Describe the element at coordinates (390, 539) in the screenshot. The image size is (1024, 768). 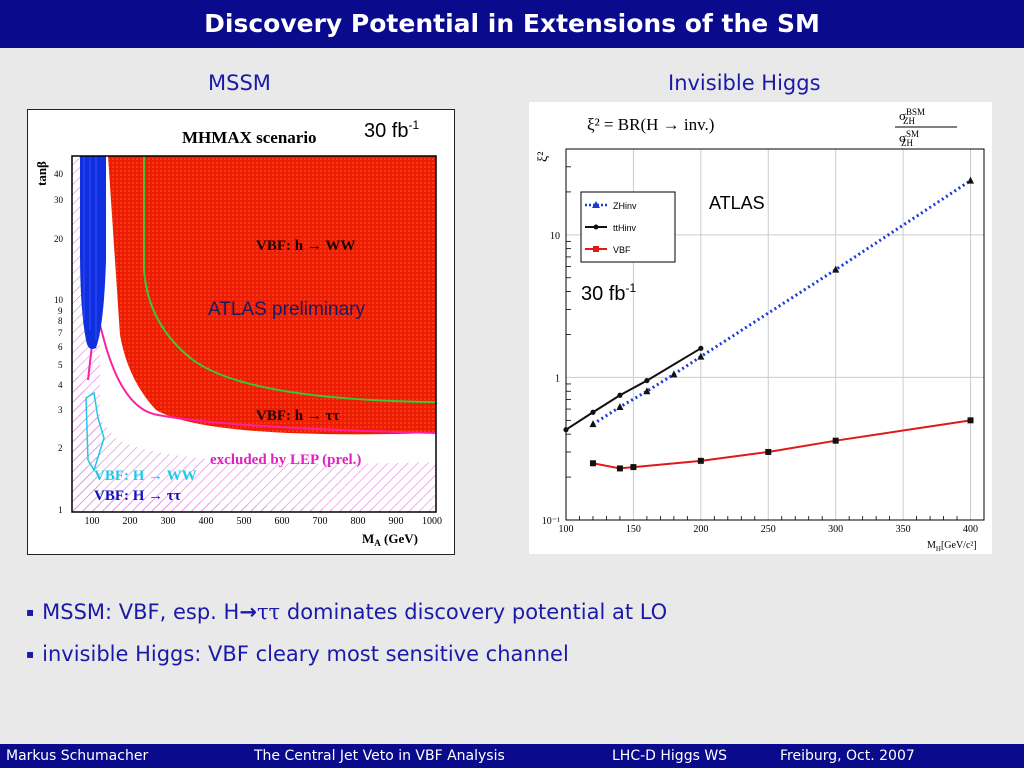
I see `mssm-x-axis-label: MA (GeV)` at that location.